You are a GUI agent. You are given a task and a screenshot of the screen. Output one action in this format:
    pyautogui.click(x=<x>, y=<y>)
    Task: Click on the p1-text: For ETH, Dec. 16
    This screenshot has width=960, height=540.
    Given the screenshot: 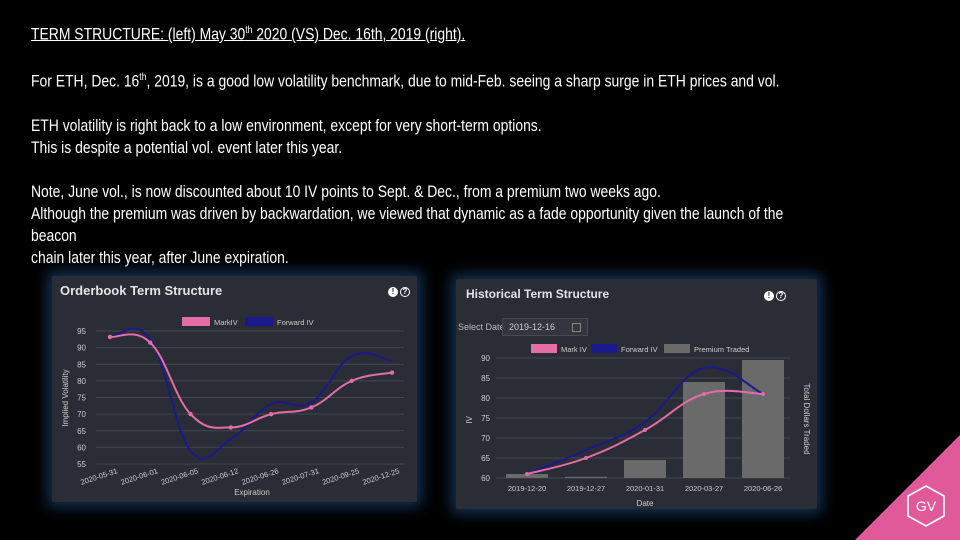 What is the action you would take?
    pyautogui.click(x=85, y=81)
    